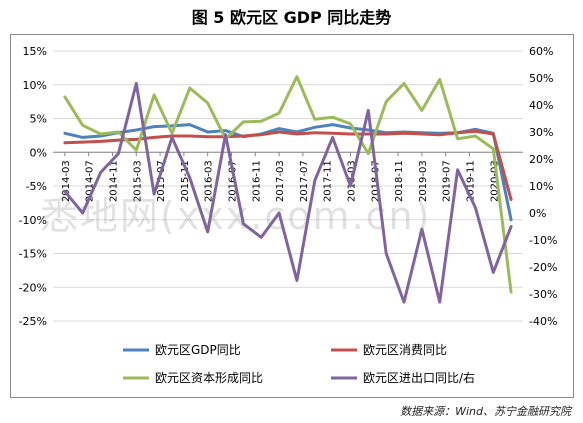 The image size is (583, 423). I want to click on legend-label: 欧元区GDP同比, so click(198, 350).